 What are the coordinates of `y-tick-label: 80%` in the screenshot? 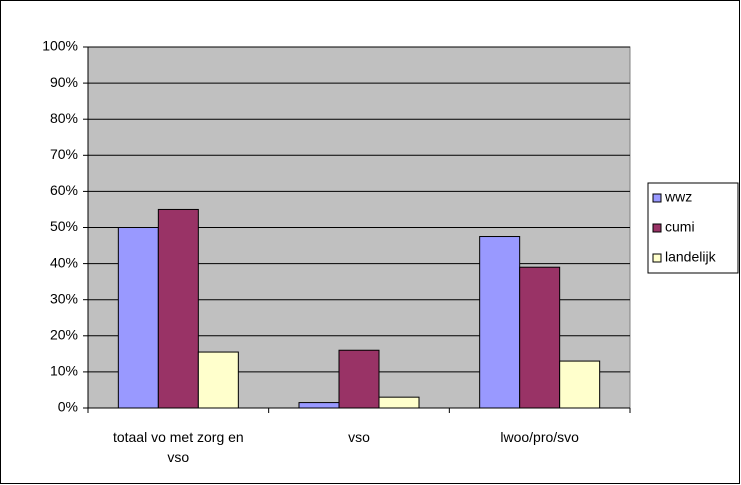 It's located at (64, 118).